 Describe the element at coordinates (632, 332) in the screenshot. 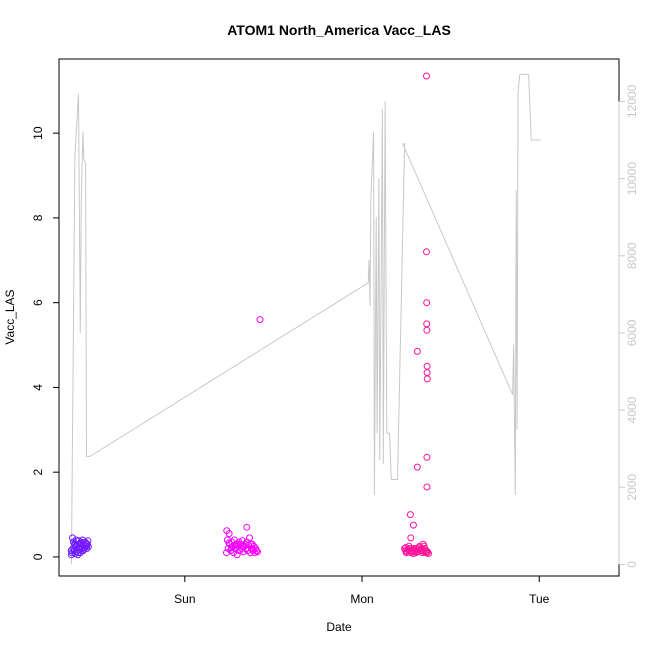

I see `y2-tick-label: 6000` at that location.